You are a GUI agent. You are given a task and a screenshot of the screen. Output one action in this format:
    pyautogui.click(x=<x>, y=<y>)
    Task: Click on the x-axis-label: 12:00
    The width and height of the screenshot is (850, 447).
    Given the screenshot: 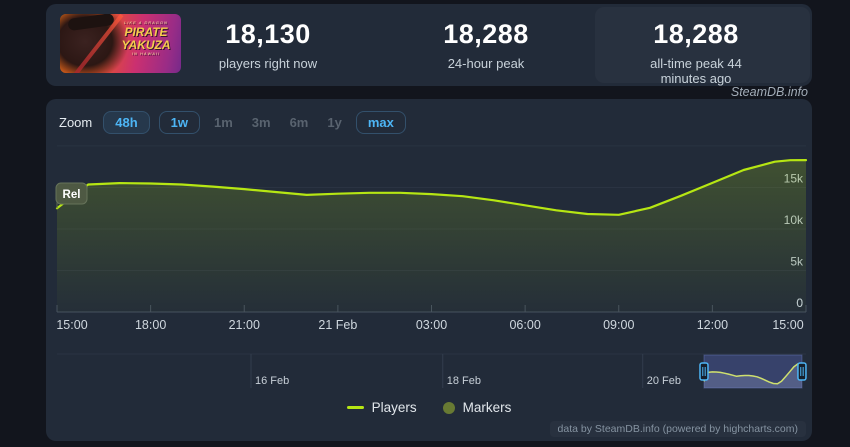 What is the action you would take?
    pyautogui.click(x=712, y=325)
    